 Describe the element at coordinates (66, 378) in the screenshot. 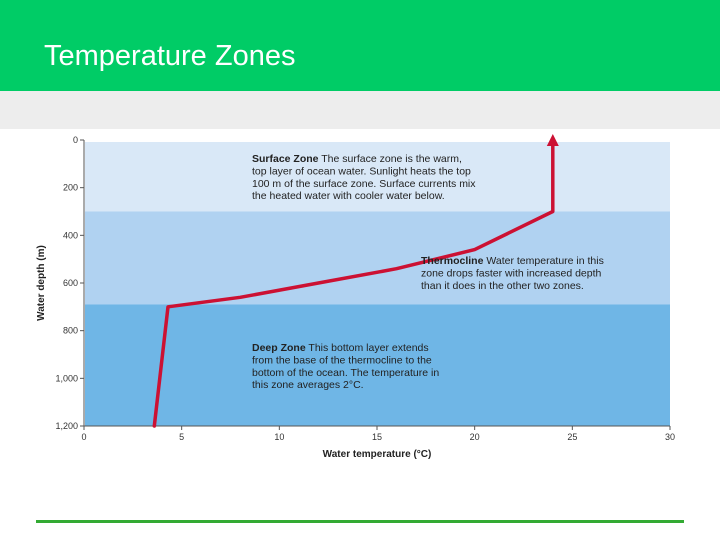

I see `y-tick-label: 1,000` at that location.